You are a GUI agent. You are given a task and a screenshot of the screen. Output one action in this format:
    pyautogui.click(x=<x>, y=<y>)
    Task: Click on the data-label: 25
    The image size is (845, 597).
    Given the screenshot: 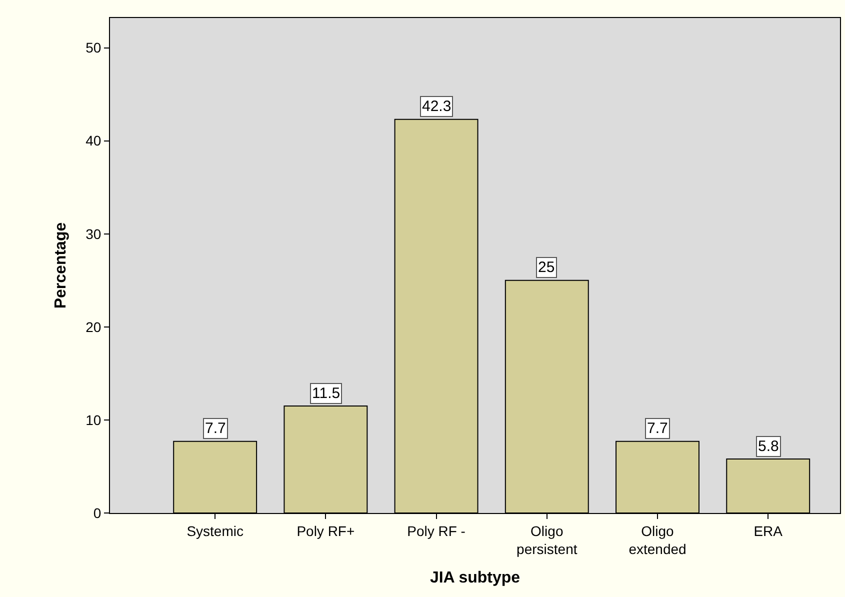 What is the action you would take?
    pyautogui.click(x=546, y=267)
    